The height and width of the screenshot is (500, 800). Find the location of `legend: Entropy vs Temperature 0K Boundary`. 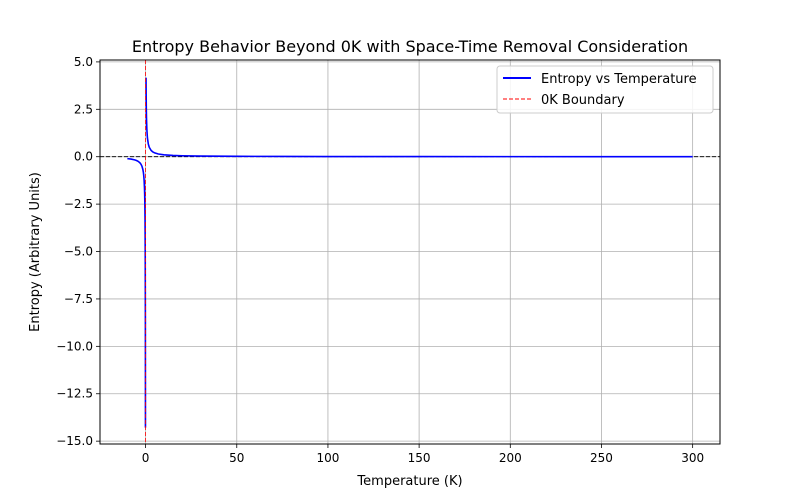

legend: Entropy vs Temperature 0K Boundary is located at coordinates (605, 89).